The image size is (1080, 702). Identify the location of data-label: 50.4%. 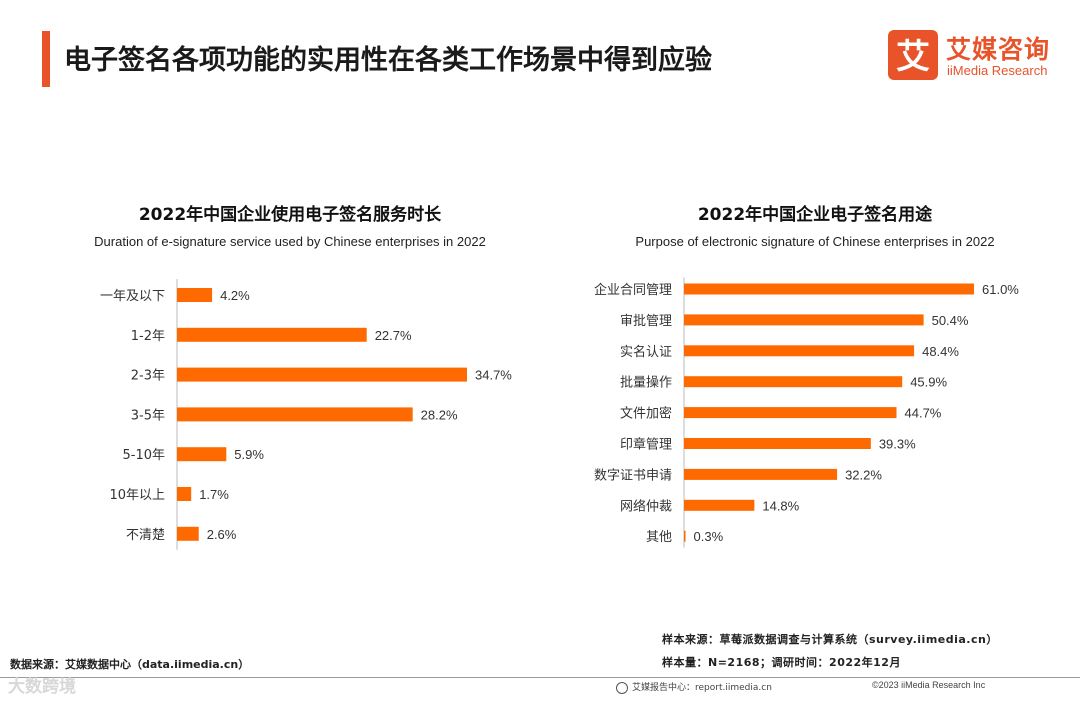
(950, 320).